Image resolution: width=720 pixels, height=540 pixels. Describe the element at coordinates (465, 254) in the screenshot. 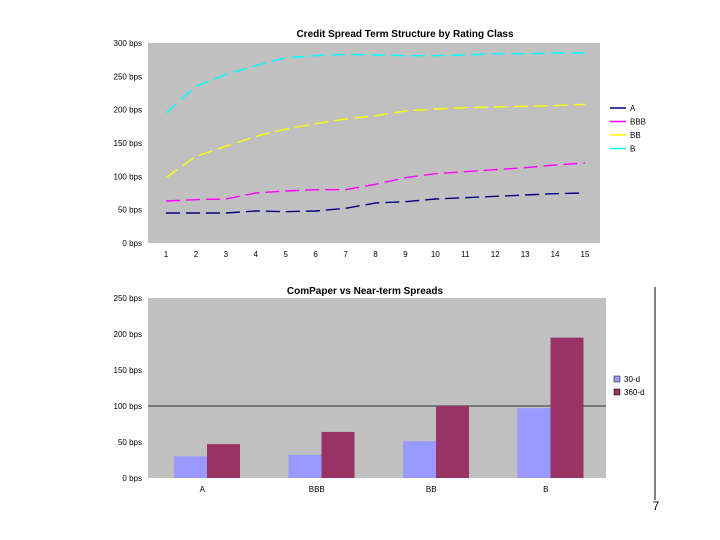

I see `x-tick-label: 11` at that location.